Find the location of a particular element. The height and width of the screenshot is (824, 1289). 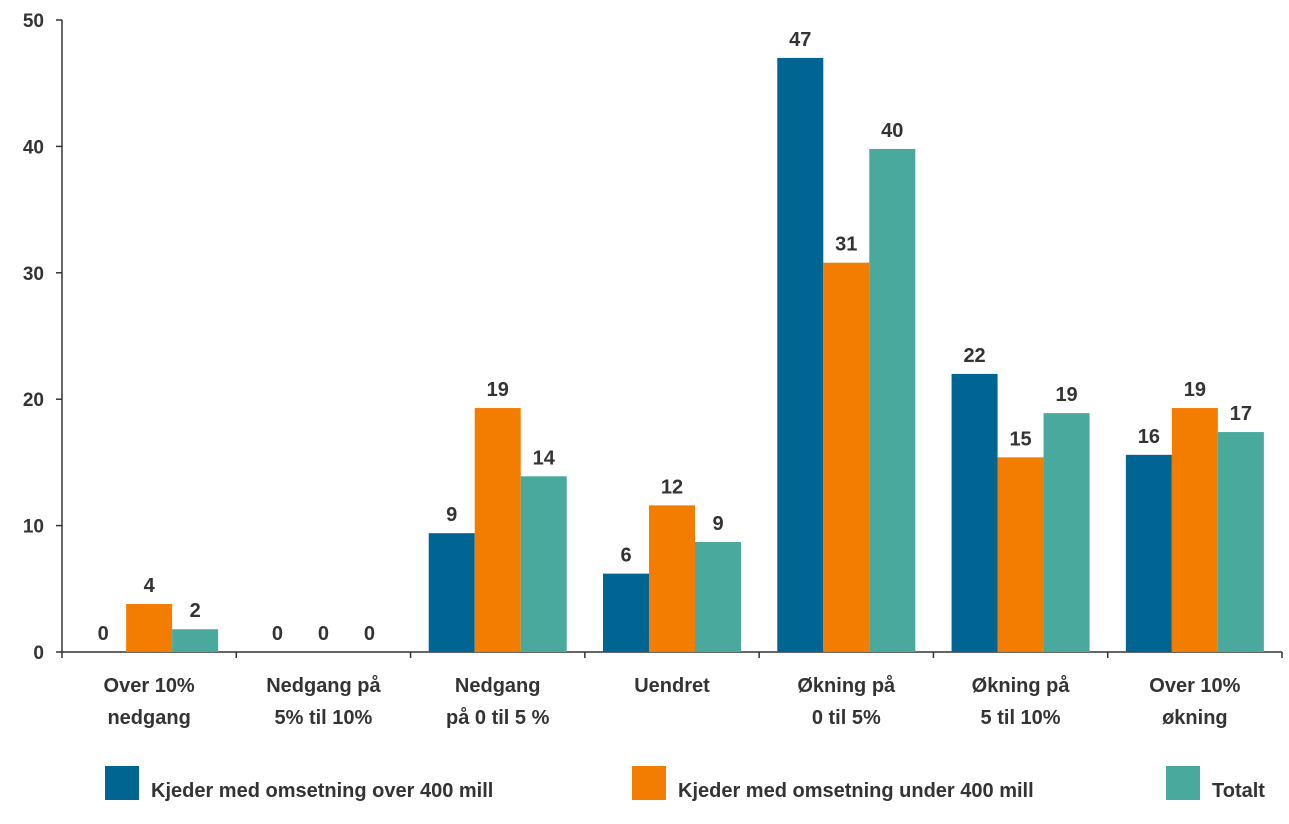

x-category-label-line: Uendret is located at coordinates (672, 686).